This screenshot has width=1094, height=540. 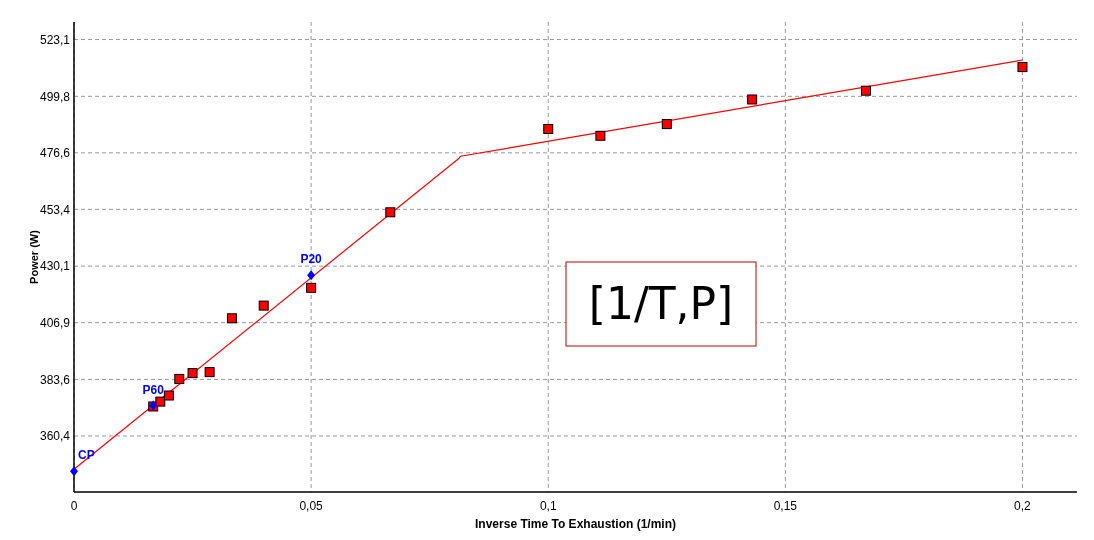 I want to click on y-tick-label: 523,1, so click(x=55, y=39).